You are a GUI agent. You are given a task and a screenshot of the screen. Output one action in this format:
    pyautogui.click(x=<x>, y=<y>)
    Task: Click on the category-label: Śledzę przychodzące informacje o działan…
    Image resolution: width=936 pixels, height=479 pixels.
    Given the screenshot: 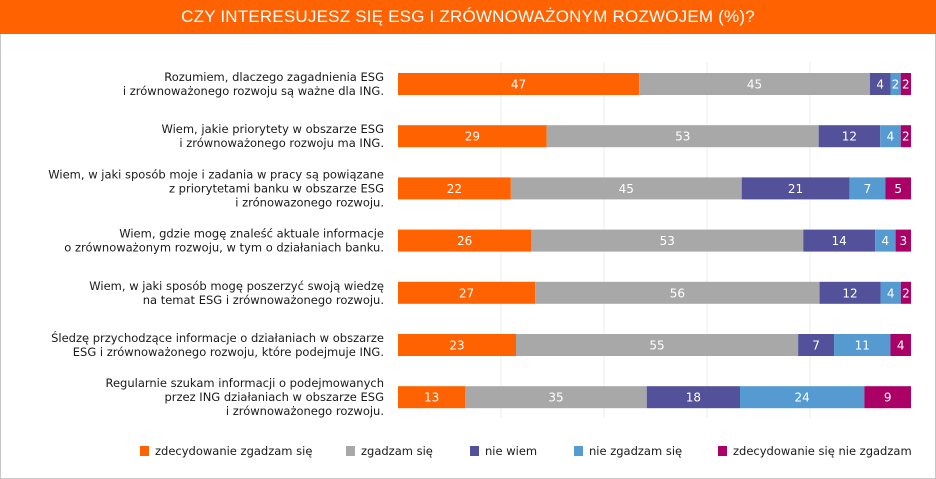 What is the action you would take?
    pyautogui.click(x=217, y=337)
    